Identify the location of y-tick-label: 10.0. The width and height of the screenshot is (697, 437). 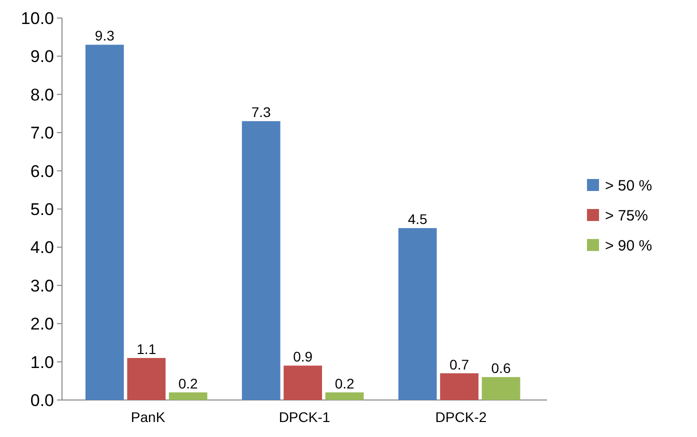
(37, 18).